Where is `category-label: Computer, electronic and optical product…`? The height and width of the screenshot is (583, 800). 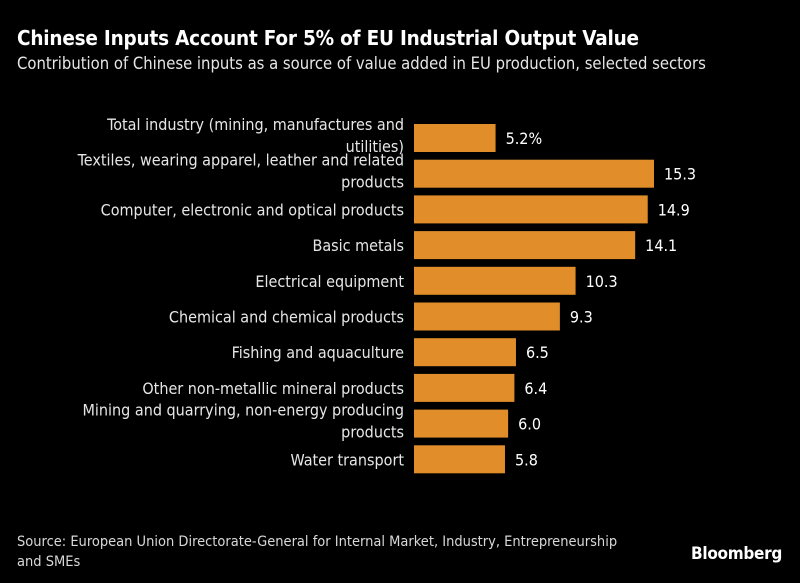 category-label: Computer, electronic and optical product… is located at coordinates (252, 209).